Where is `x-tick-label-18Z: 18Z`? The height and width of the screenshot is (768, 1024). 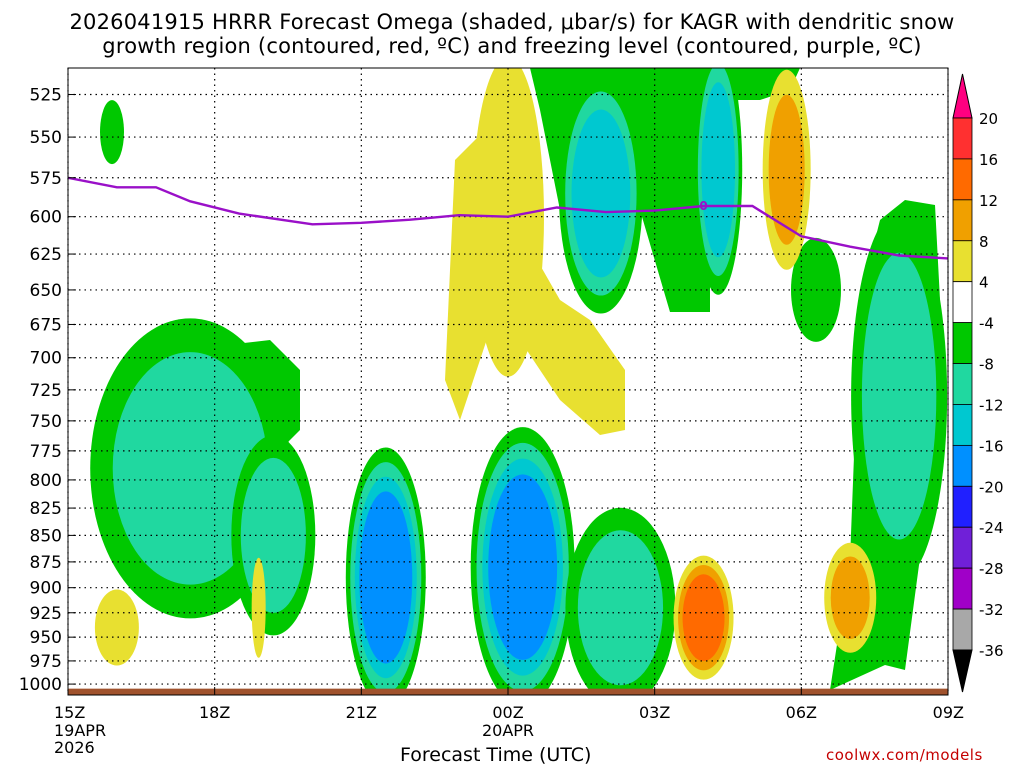
x-tick-label-18Z: 18Z is located at coordinates (214, 712).